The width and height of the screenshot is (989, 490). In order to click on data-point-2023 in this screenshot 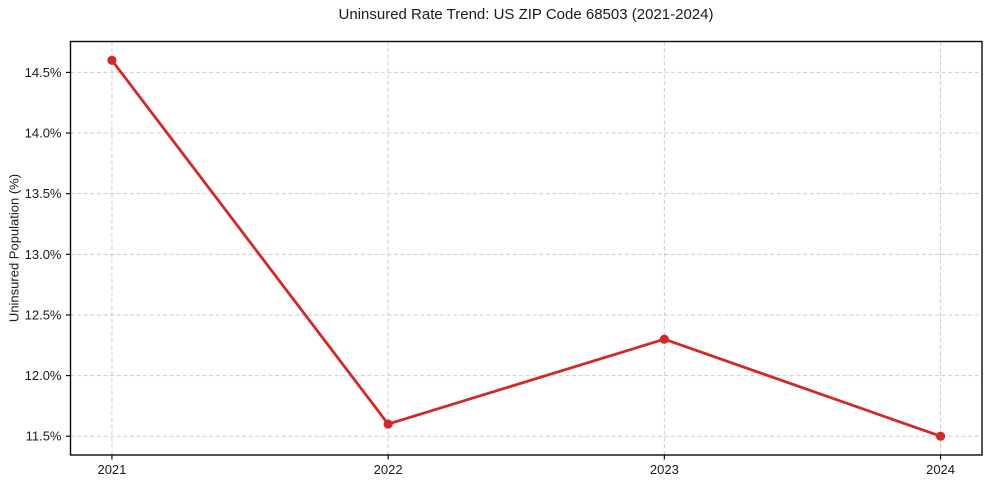, I will do `click(664, 339)`.